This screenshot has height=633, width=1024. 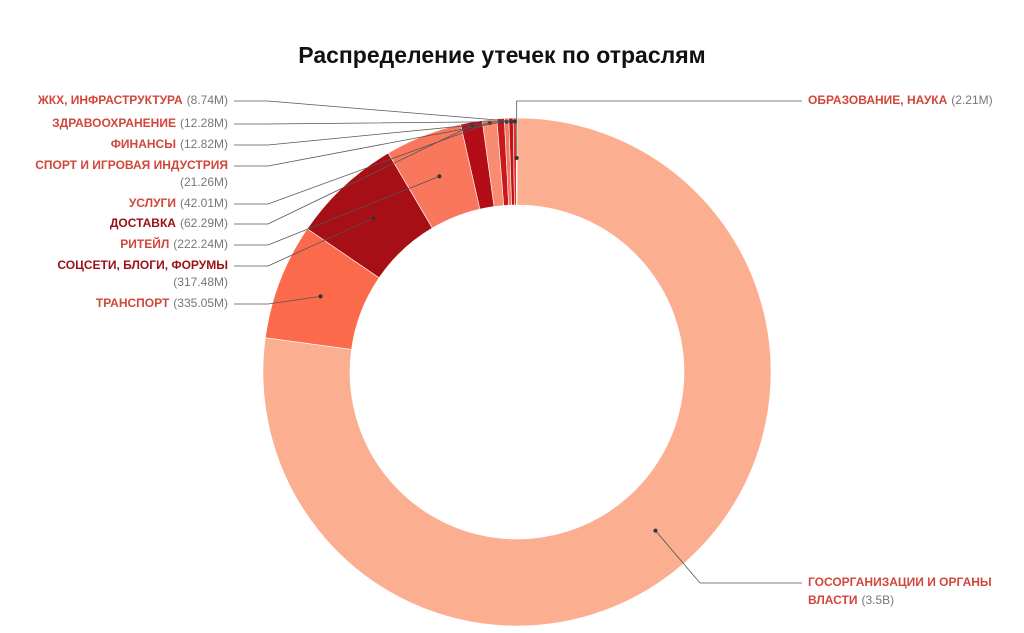 What do you see at coordinates (144, 243) in the screenshot?
I see `label-name: РИТЕЙЛ` at bounding box center [144, 243].